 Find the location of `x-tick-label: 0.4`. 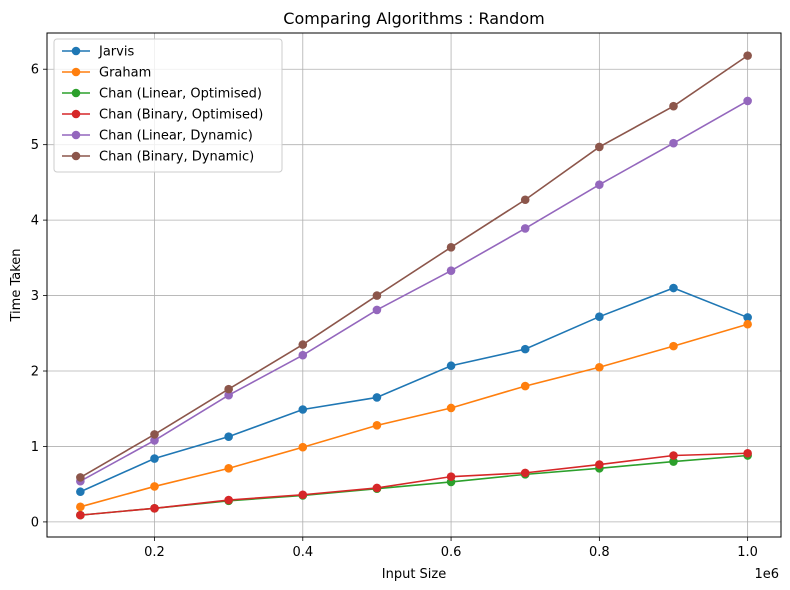

x-tick-label: 0.4 is located at coordinates (302, 552).